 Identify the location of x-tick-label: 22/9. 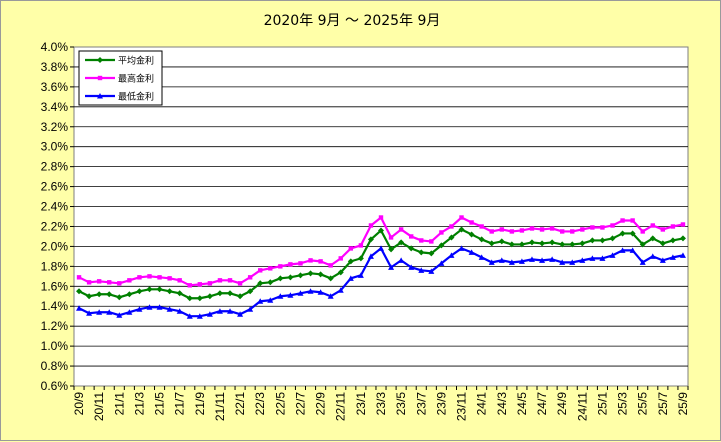
(321, 404).